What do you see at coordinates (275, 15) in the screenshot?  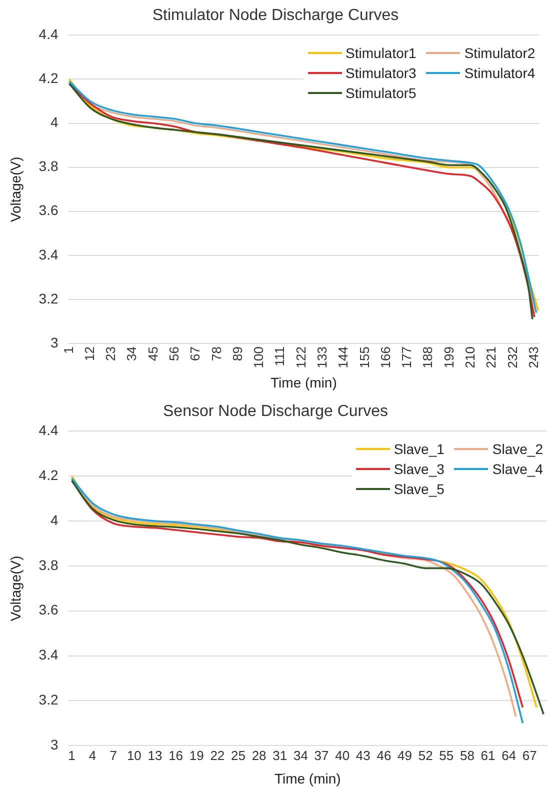 I see `chart-title: Stimulator Node Discharge Curves` at bounding box center [275, 15].